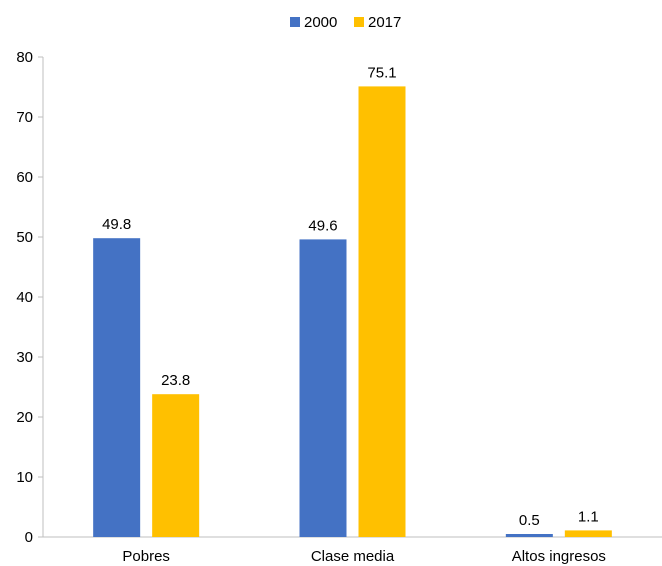 The height and width of the screenshot is (566, 662). I want to click on y-tick-label: 70, so click(24, 117).